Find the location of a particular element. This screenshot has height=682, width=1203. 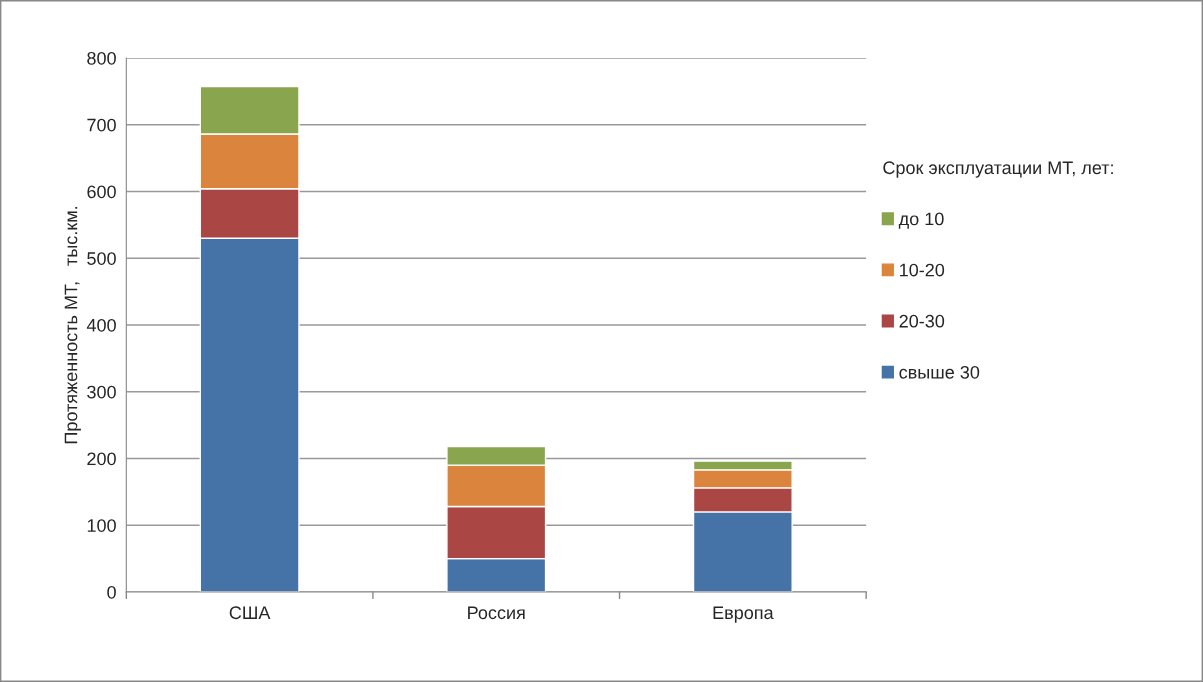

x-tick-label: США is located at coordinates (250, 613).